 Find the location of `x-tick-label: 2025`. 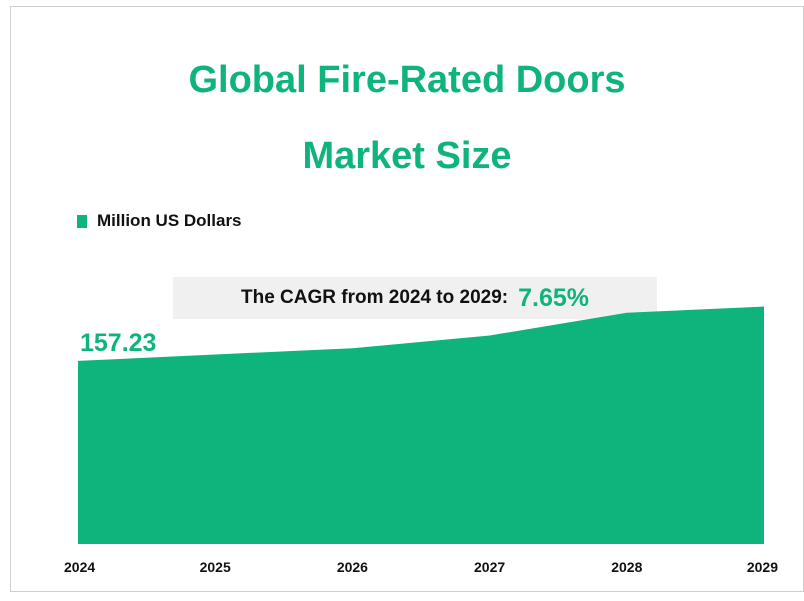

x-tick-label: 2025 is located at coordinates (215, 567).